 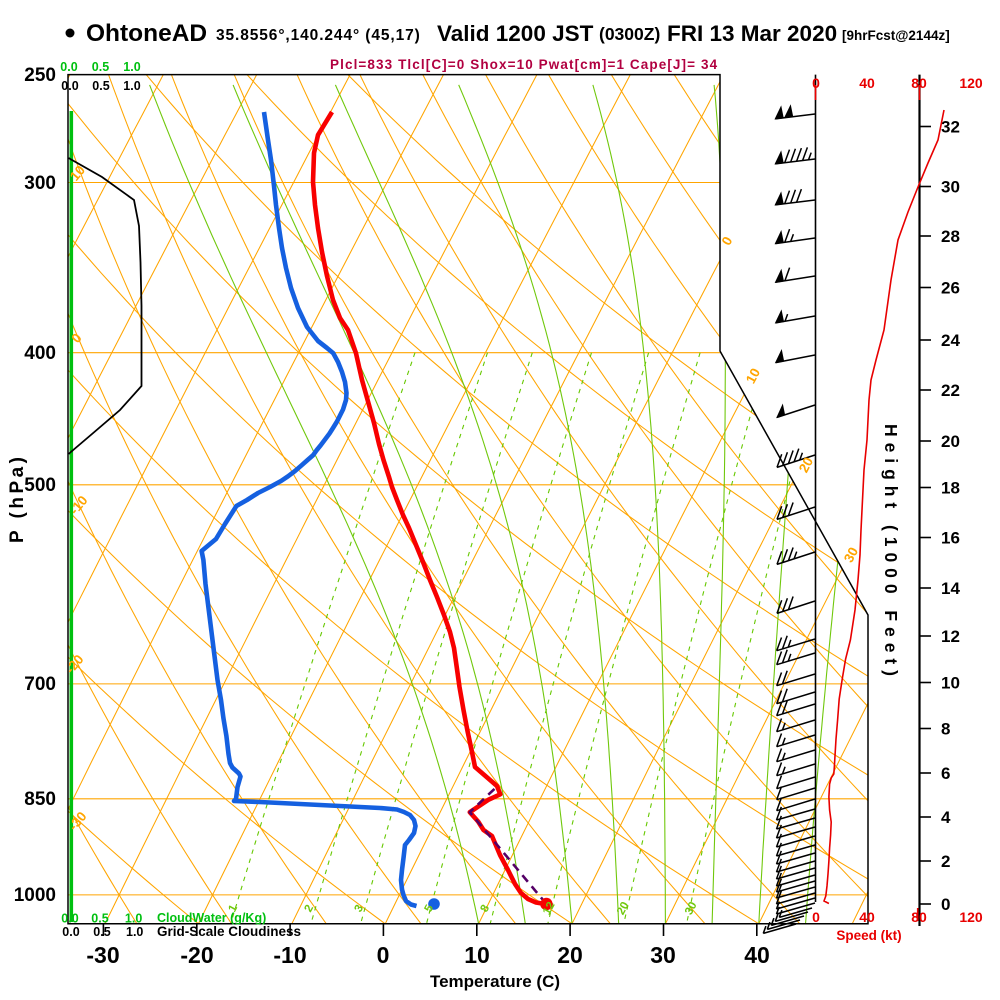 I want to click on svg-text: 5, so click(x=430, y=908).